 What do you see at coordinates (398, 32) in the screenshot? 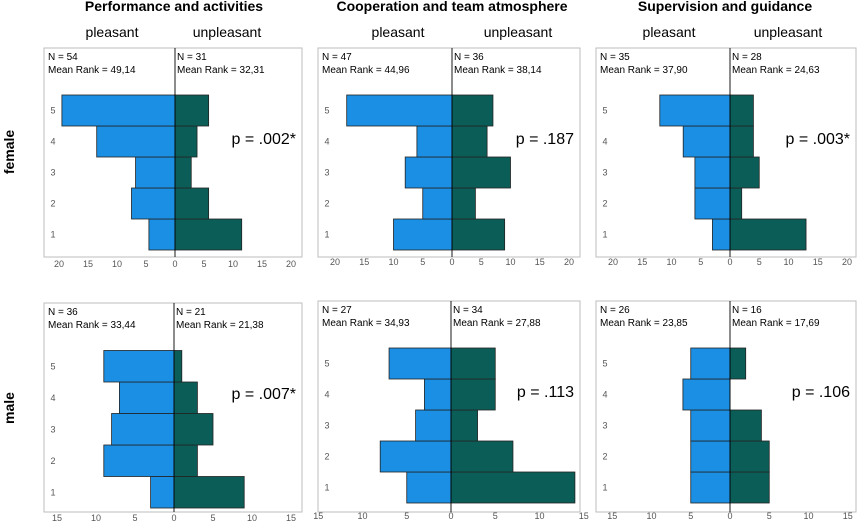
I see `header-pleasant-2: pleasant` at bounding box center [398, 32].